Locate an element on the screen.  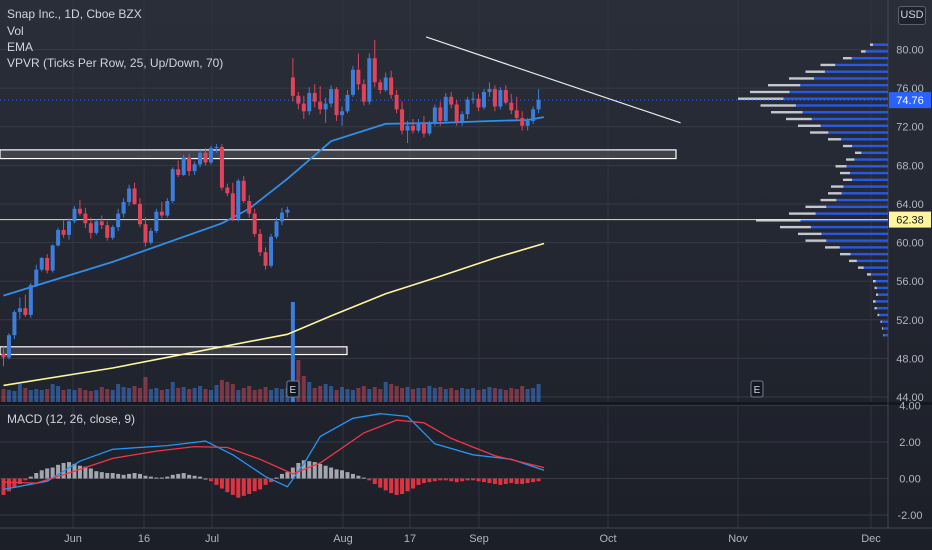
vpvr-legend: VPVR (Ticks Per Row, 25, Up/Down, 70) is located at coordinates (115, 63).